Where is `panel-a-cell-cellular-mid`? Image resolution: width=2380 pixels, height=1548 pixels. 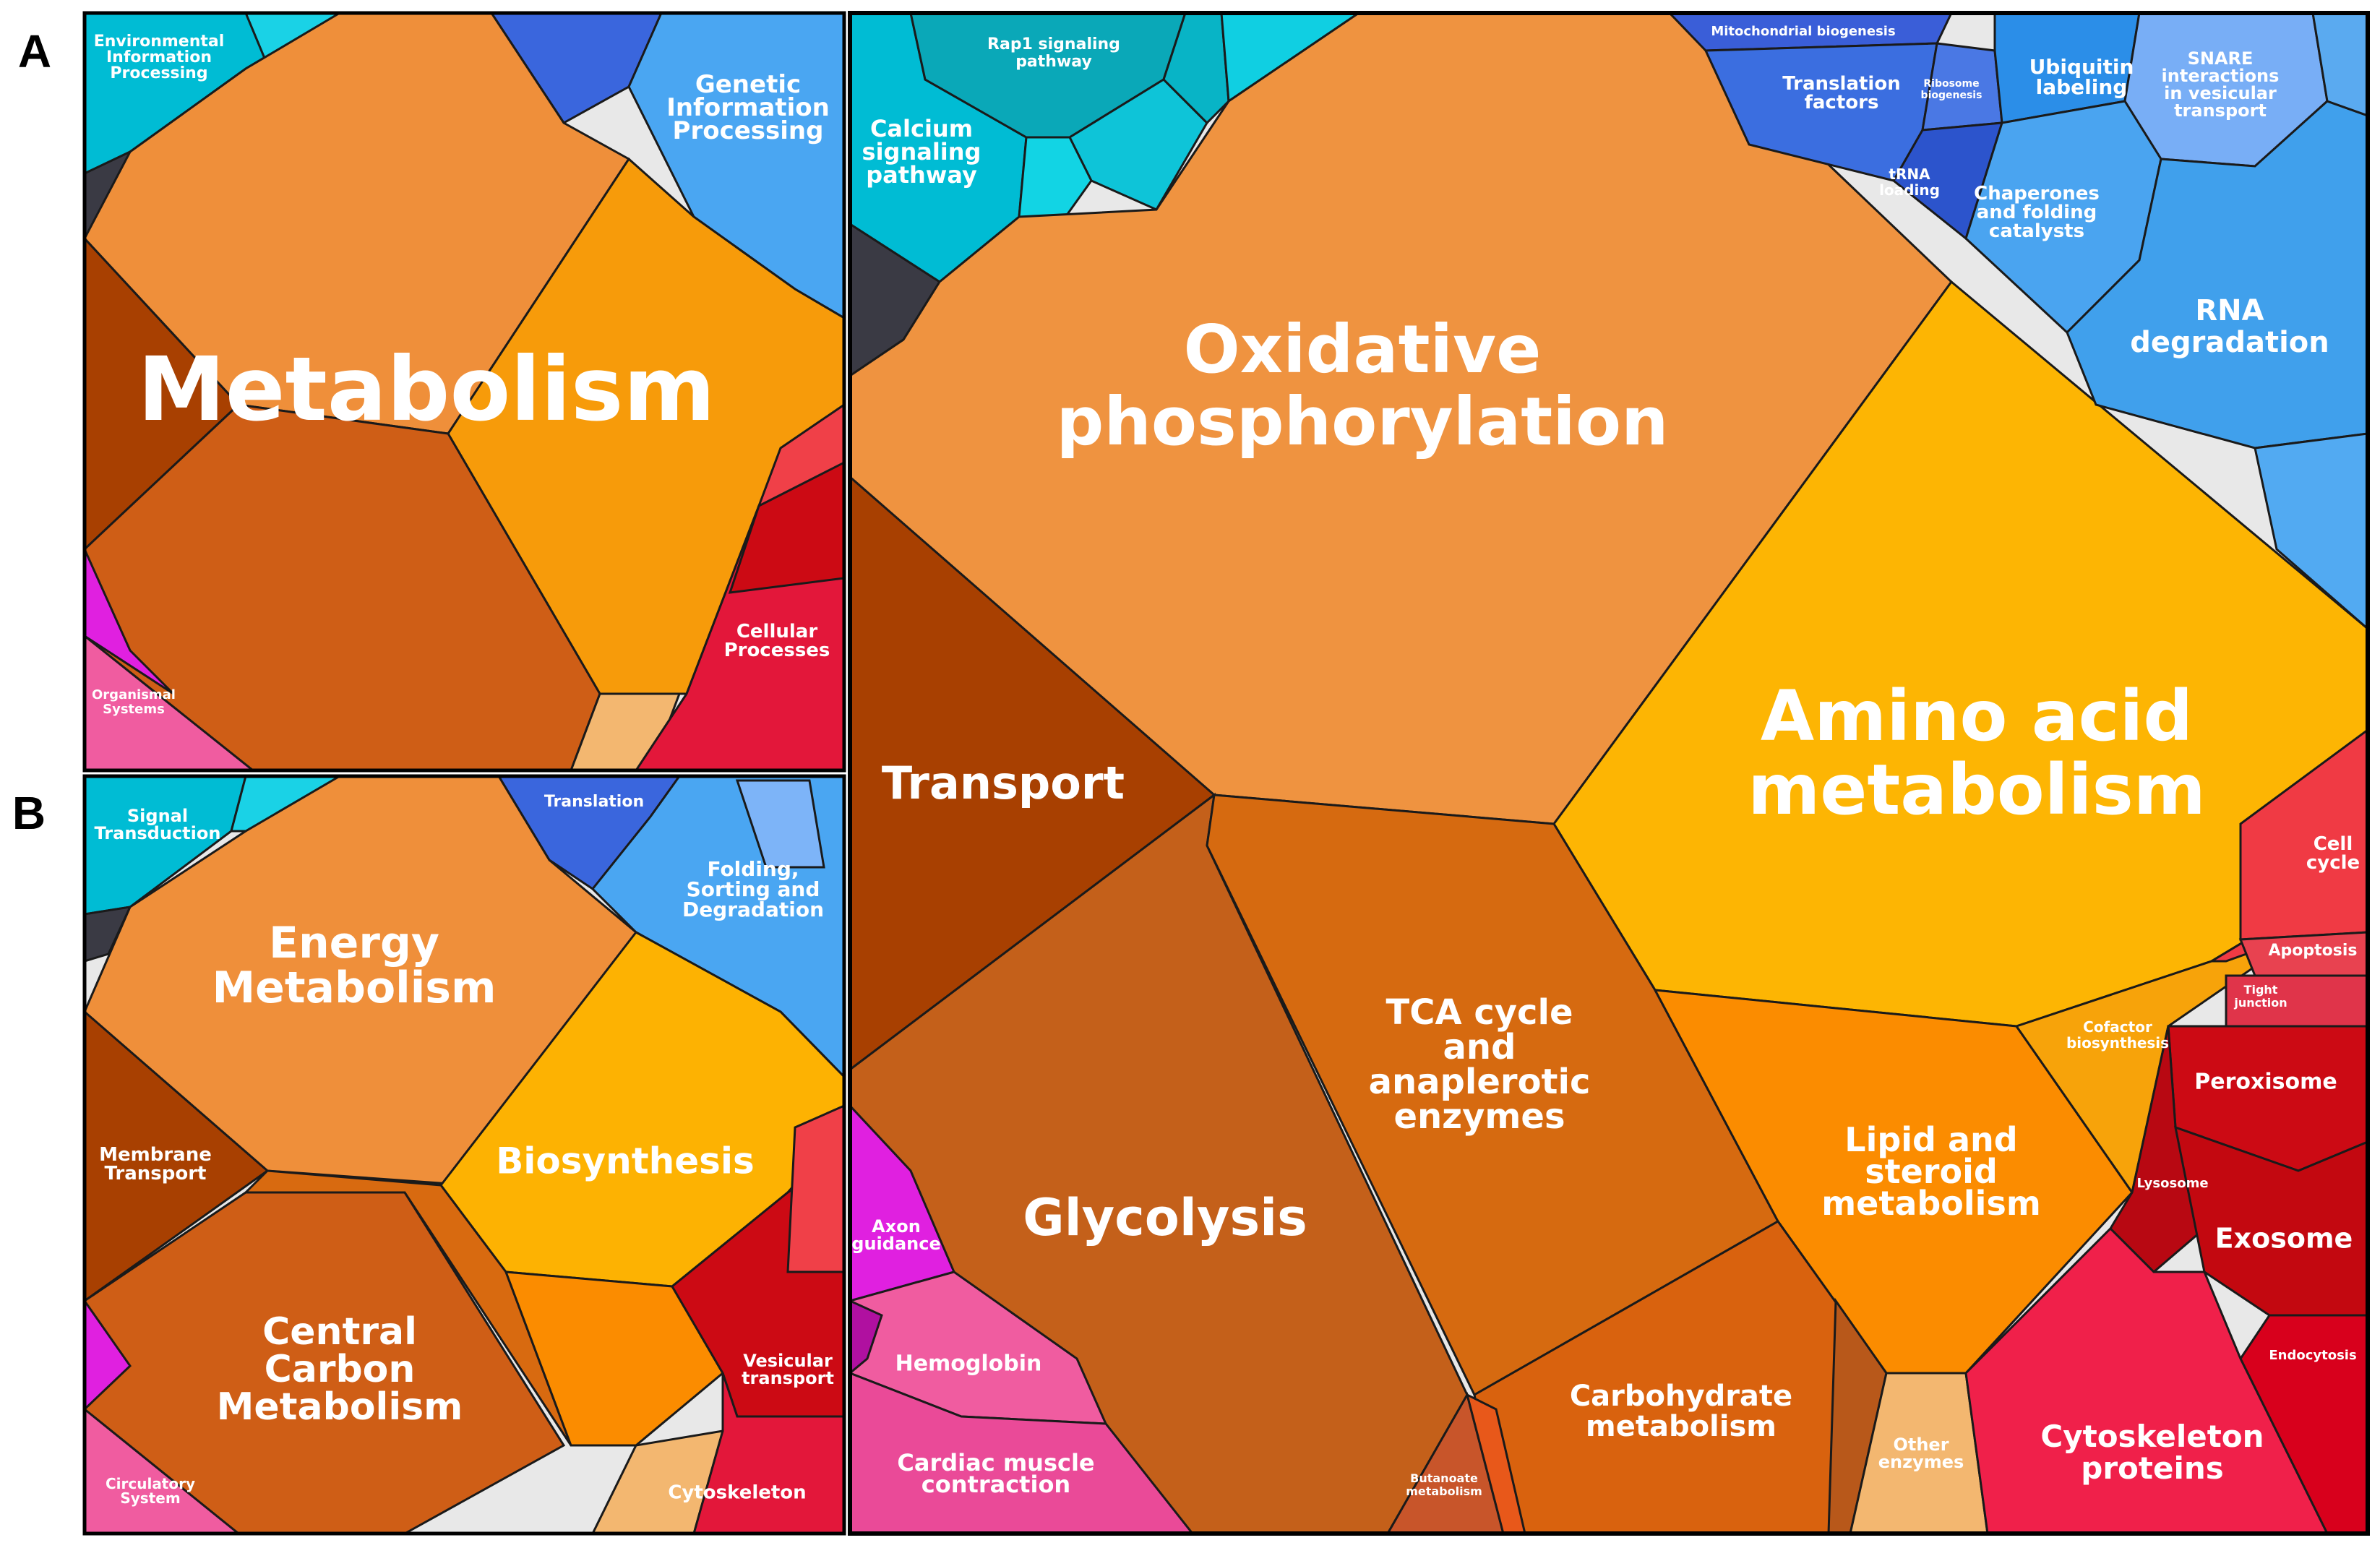
panel-a-cell-cellular-mid is located at coordinates (786, 527).